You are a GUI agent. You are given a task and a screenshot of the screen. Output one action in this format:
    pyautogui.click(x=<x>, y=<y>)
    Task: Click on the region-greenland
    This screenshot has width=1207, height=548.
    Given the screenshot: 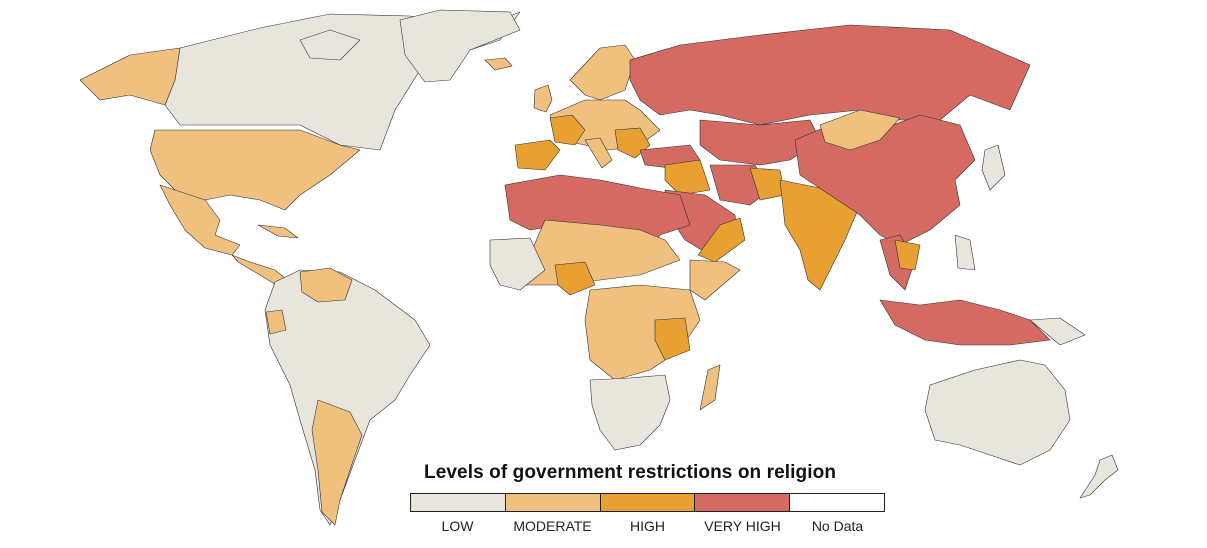 What is the action you would take?
    pyautogui.click(x=460, y=46)
    